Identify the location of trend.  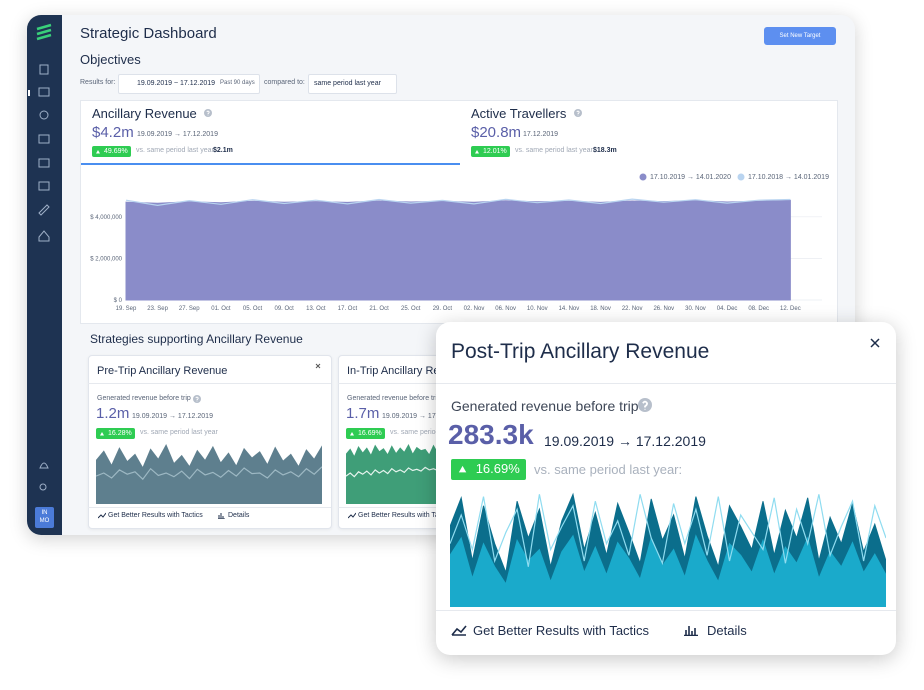
(459, 630).